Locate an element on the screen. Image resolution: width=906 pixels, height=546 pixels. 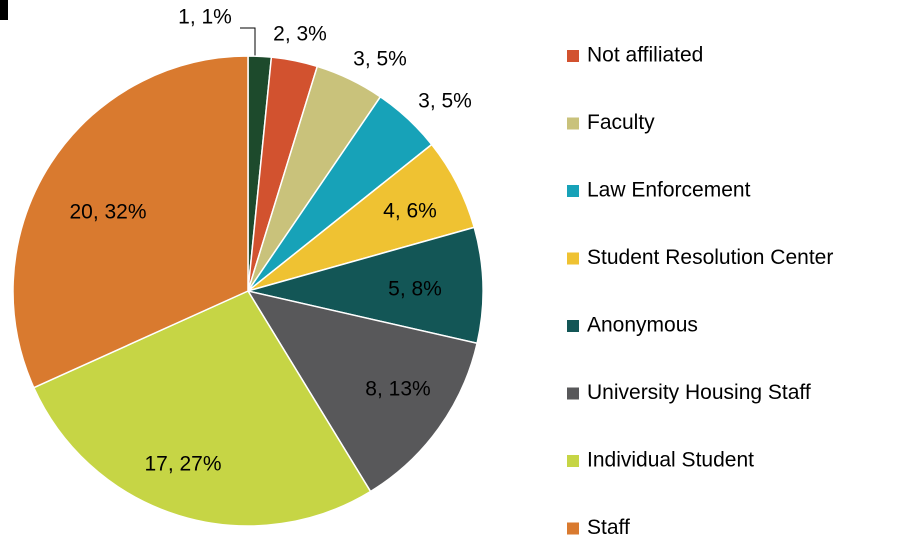
data-label: 1, 1% is located at coordinates (205, 17).